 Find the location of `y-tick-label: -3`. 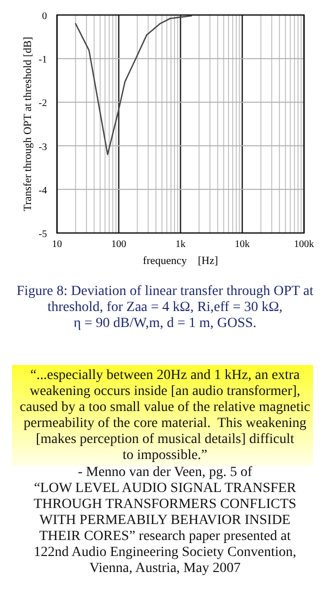

y-tick-label: -3 is located at coordinates (42, 147).